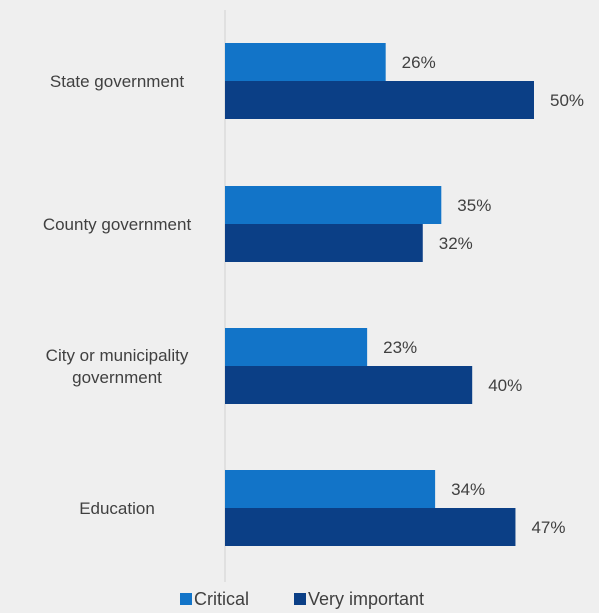 This screenshot has width=599, height=613. Describe the element at coordinates (567, 100) in the screenshot. I see `data-label: 50%` at that location.